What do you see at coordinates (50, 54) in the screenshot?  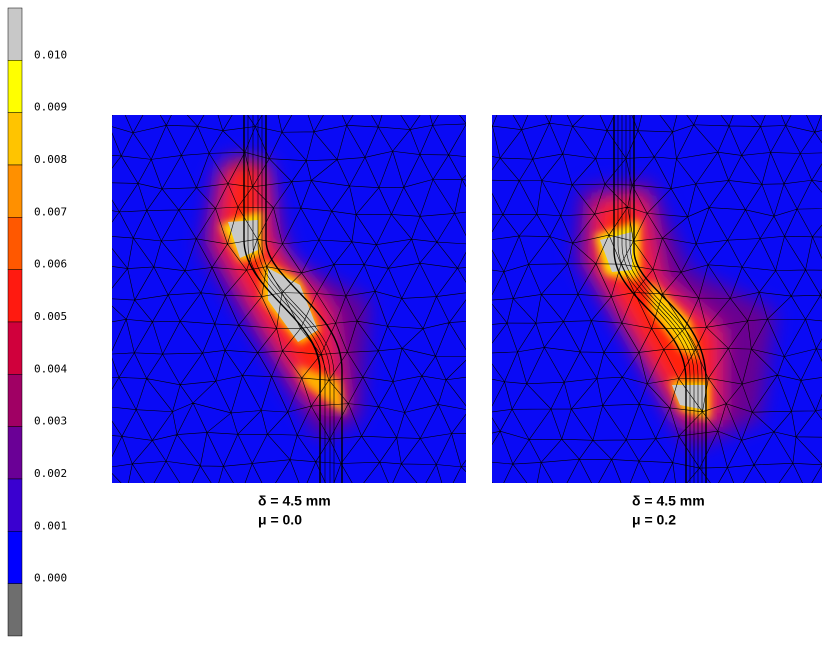 I see `colorbar-tick-label: 0.010` at bounding box center [50, 54].